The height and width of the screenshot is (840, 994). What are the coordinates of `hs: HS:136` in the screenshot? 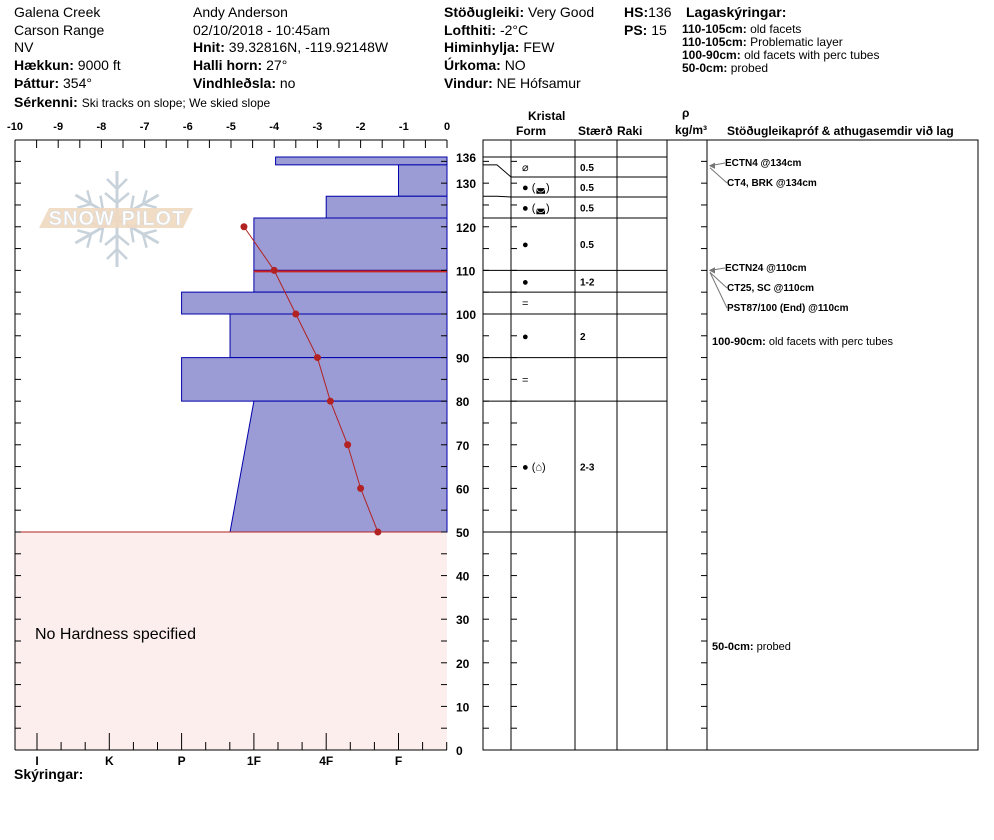 It's located at (647, 12).